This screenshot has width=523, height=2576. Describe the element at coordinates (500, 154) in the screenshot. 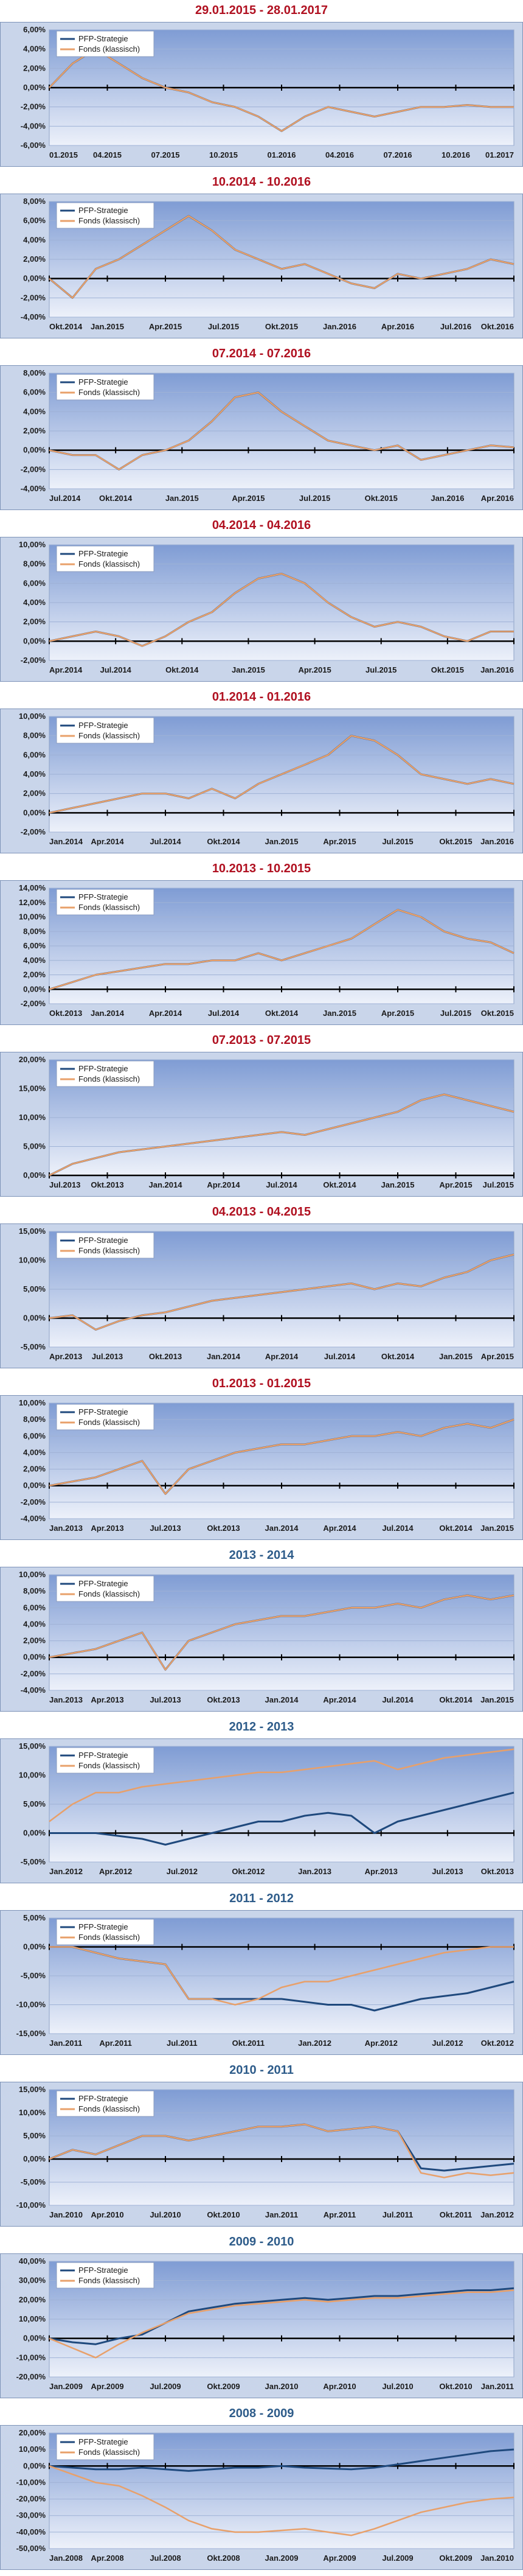

I see `x-tick-label: 01.2017` at that location.